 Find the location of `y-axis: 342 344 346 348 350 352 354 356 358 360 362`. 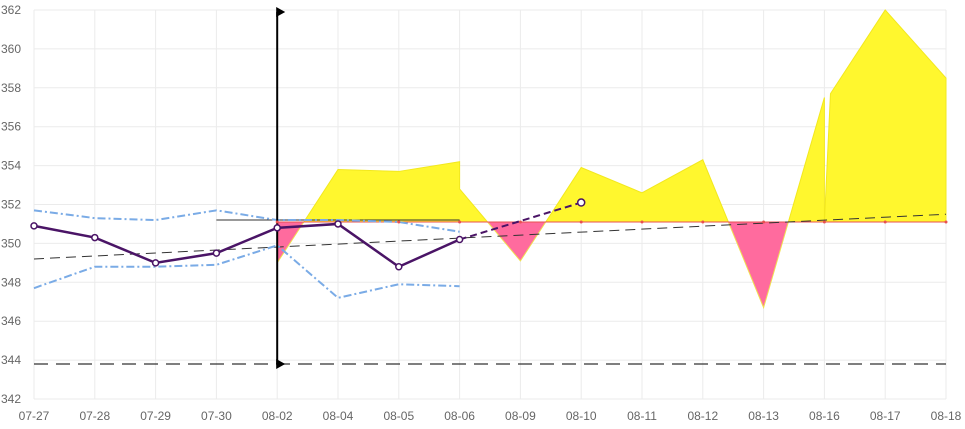

y-axis: 342 344 346 348 350 352 354 356 358 360 362 is located at coordinates (11, 204).